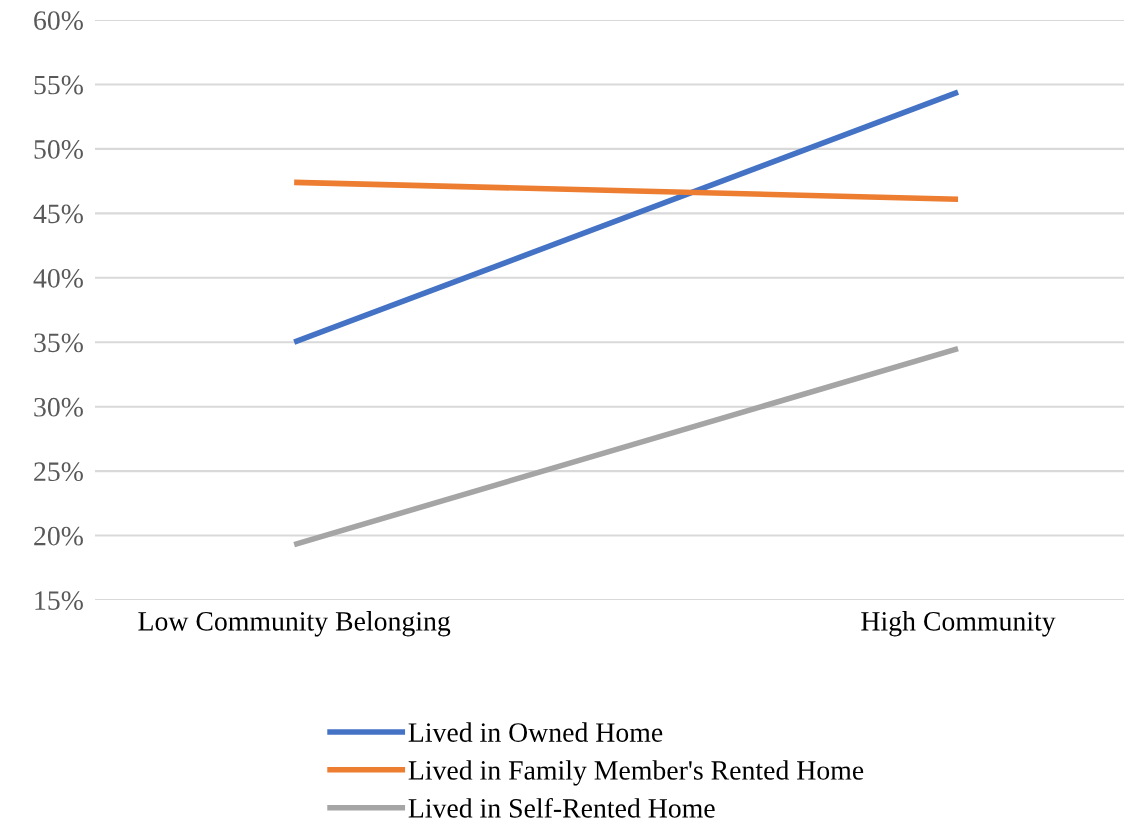  What do you see at coordinates (58, 85) in the screenshot?
I see `y-tick-label: 55%` at bounding box center [58, 85].